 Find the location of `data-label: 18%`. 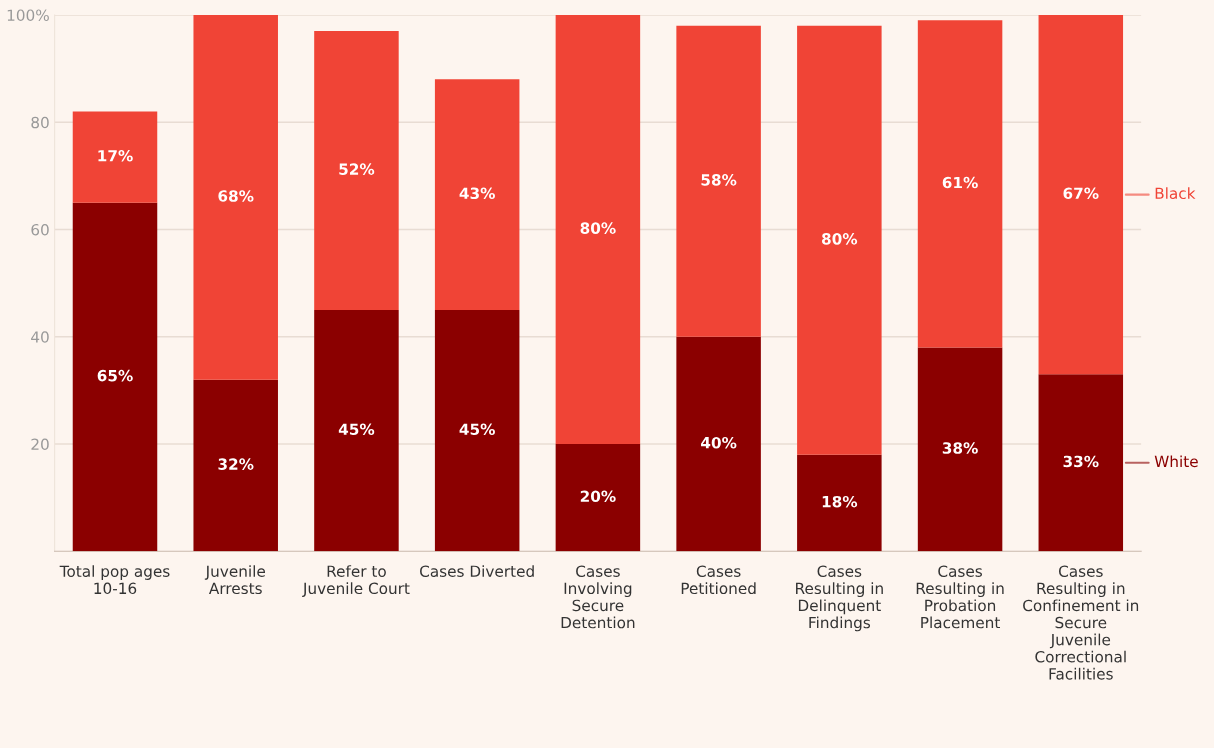

data-label: 18% is located at coordinates (840, 501).